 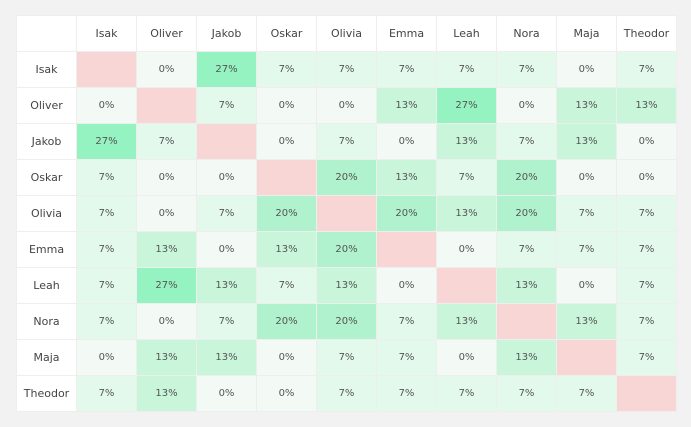 I want to click on row-header: Isak, so click(x=46, y=69).